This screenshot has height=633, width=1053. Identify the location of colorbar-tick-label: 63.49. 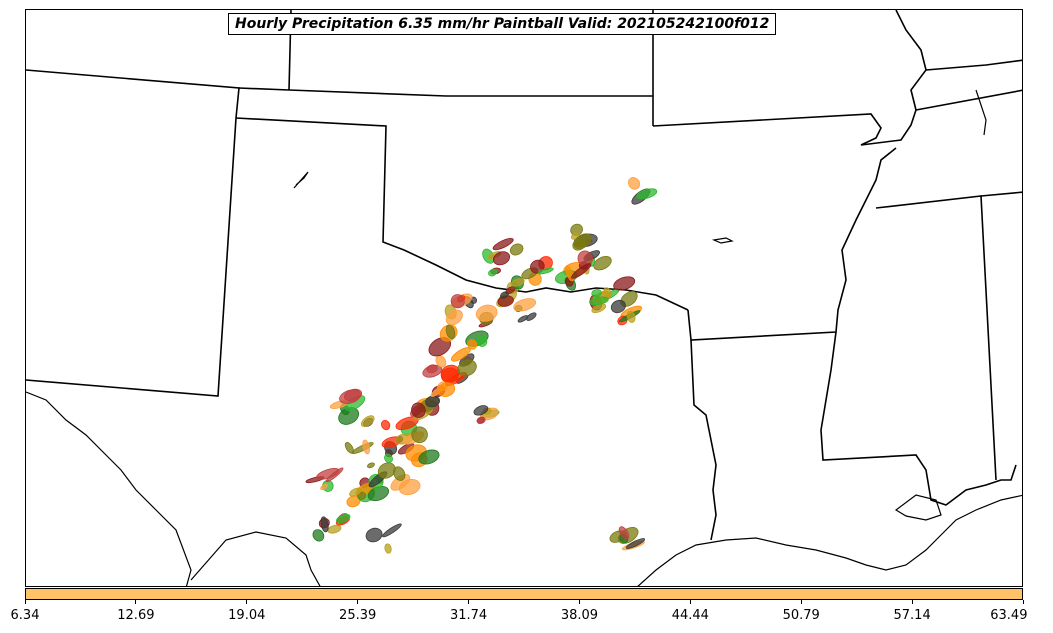
(1009, 615).